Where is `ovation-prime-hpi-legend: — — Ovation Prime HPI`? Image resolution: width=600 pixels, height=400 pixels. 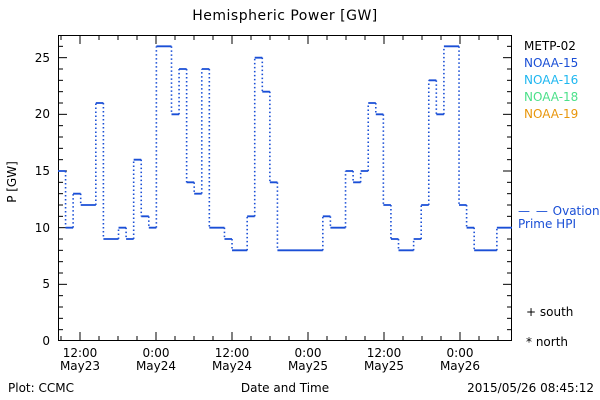 ovation-prime-hpi-legend: — — Ovation Prime HPI is located at coordinates (559, 218).